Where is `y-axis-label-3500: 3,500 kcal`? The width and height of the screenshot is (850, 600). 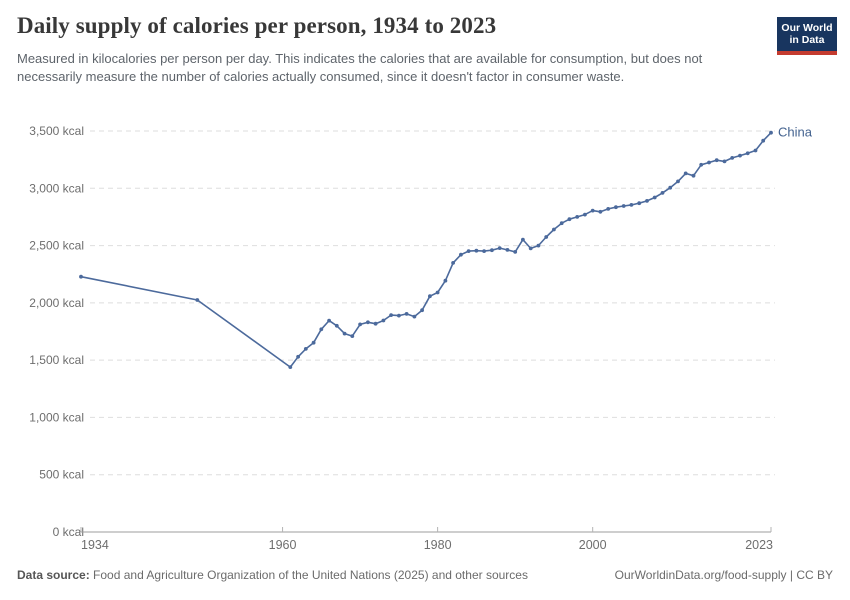
y-axis-label-3500: 3,500 kcal is located at coordinates (56, 131).